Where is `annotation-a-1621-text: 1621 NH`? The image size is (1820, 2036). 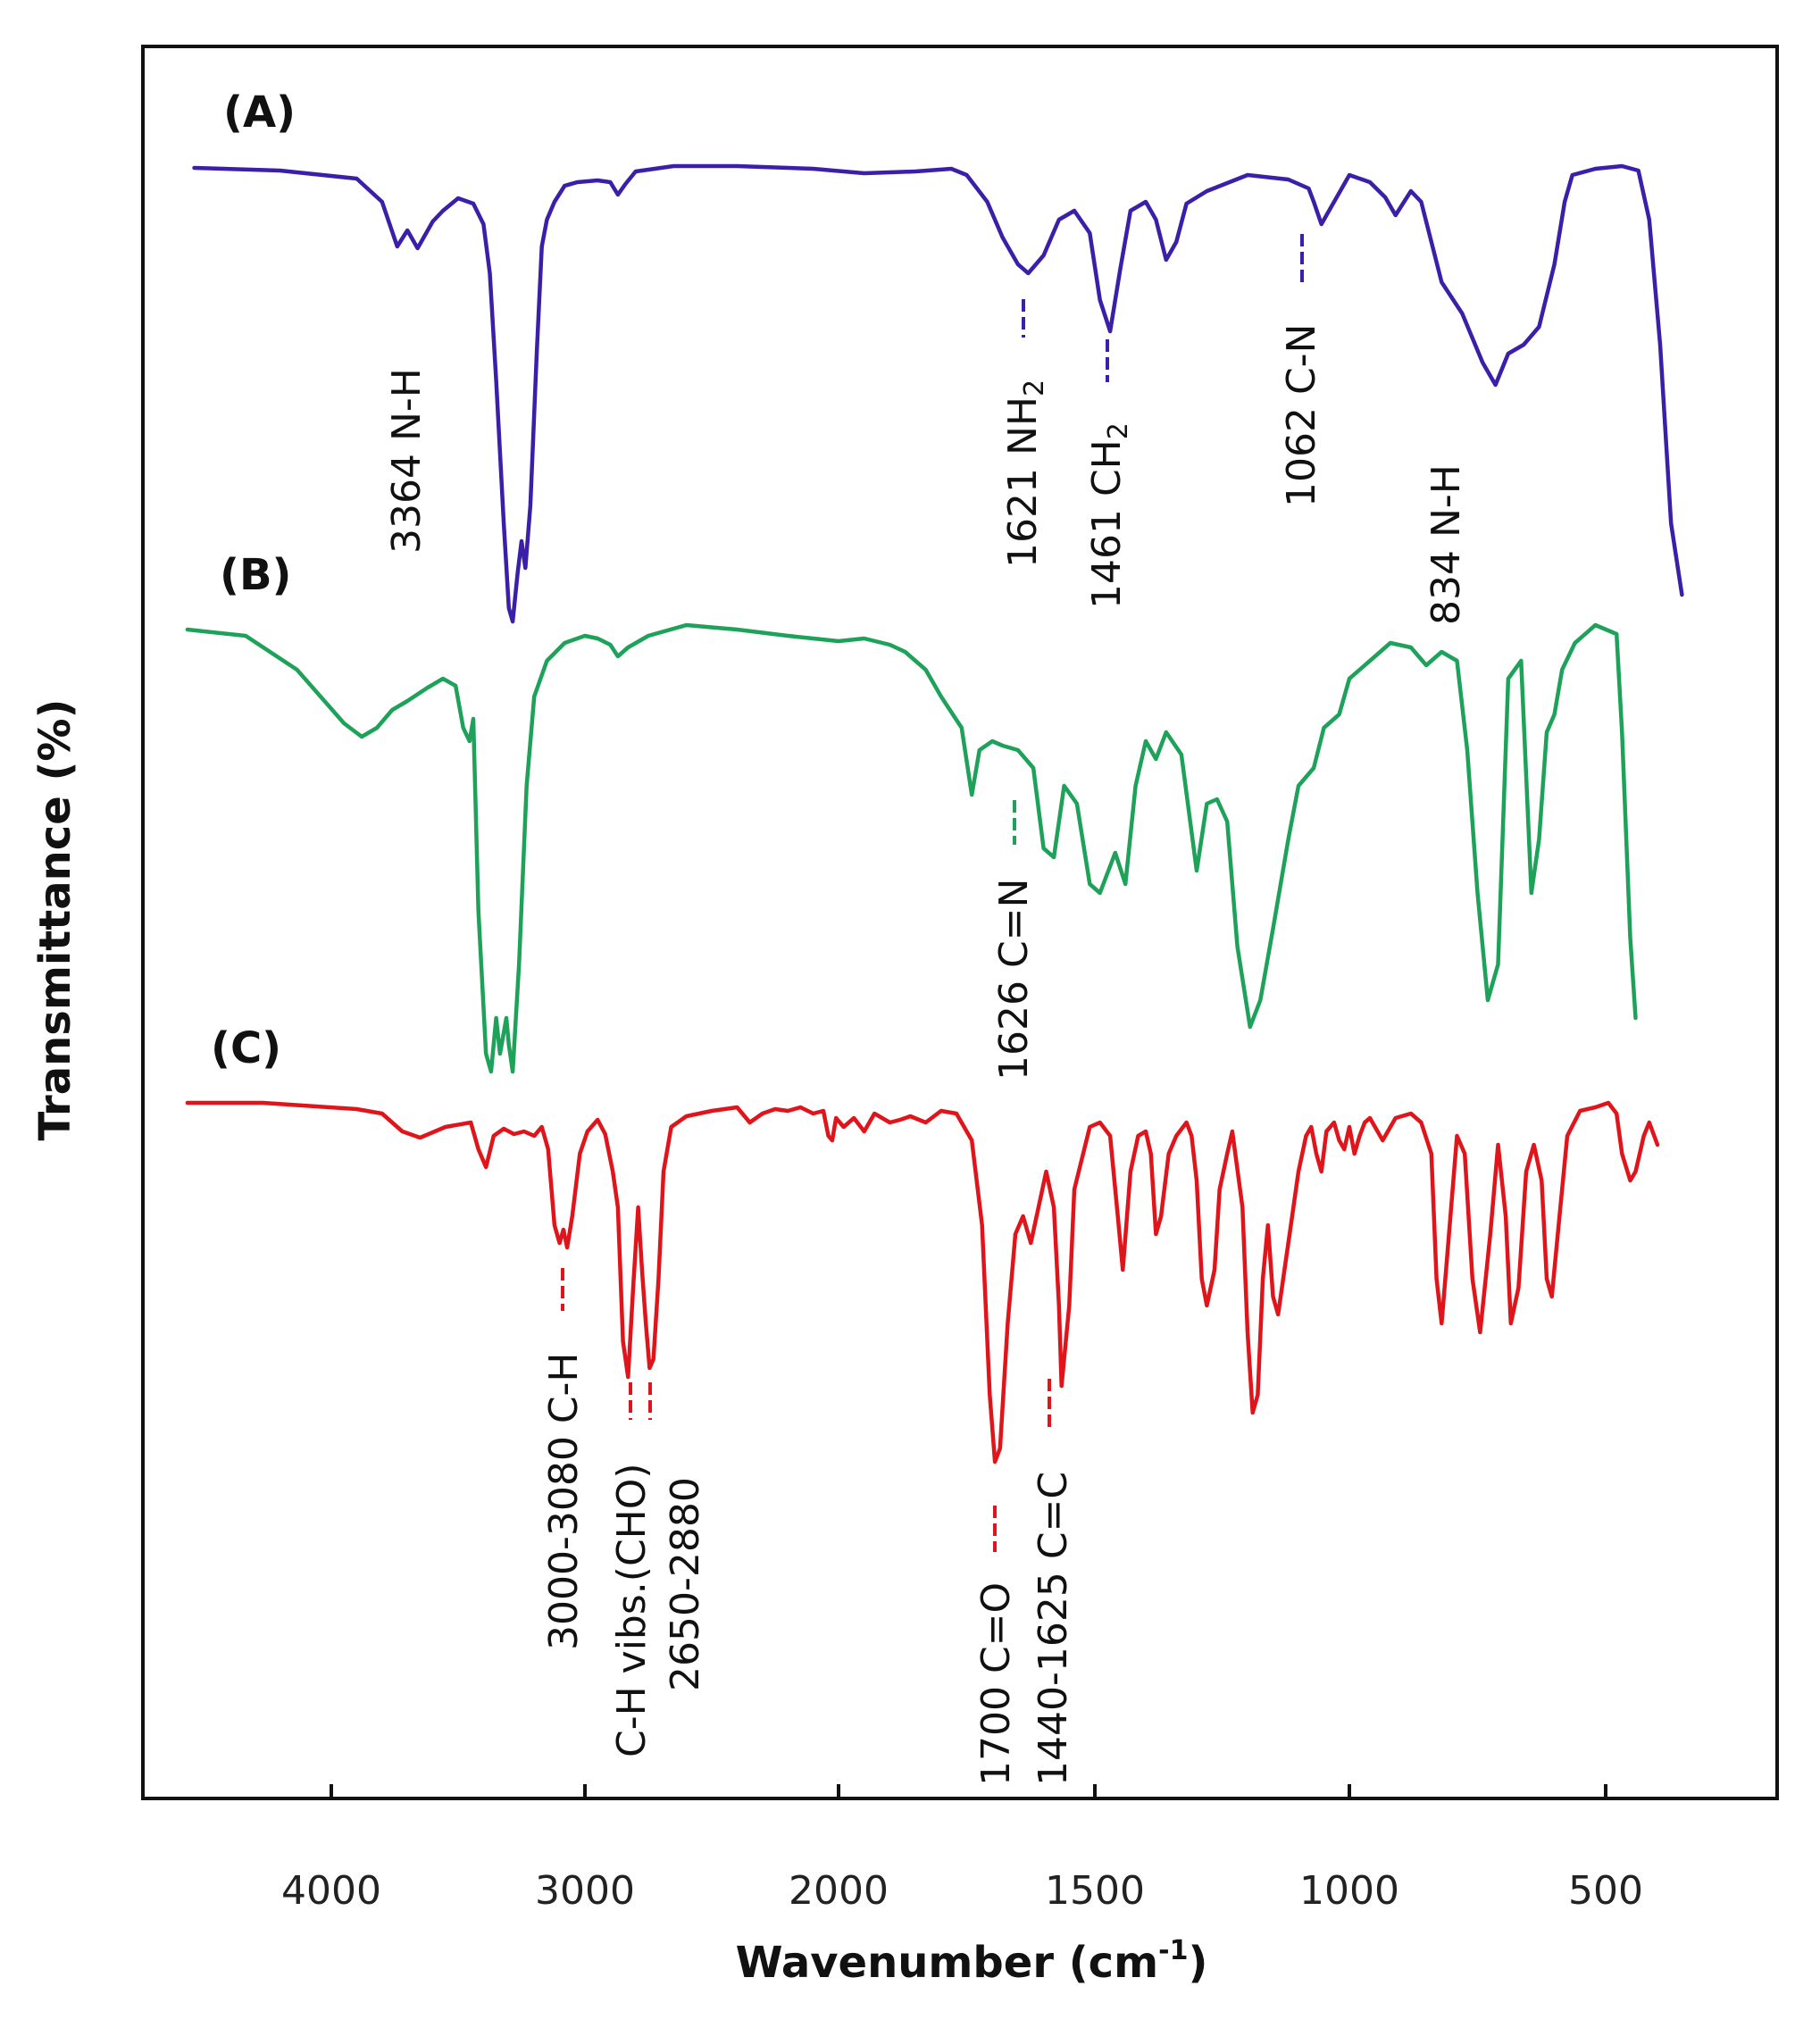 annotation-a-1621-text: 1621 NH is located at coordinates (1023, 482).